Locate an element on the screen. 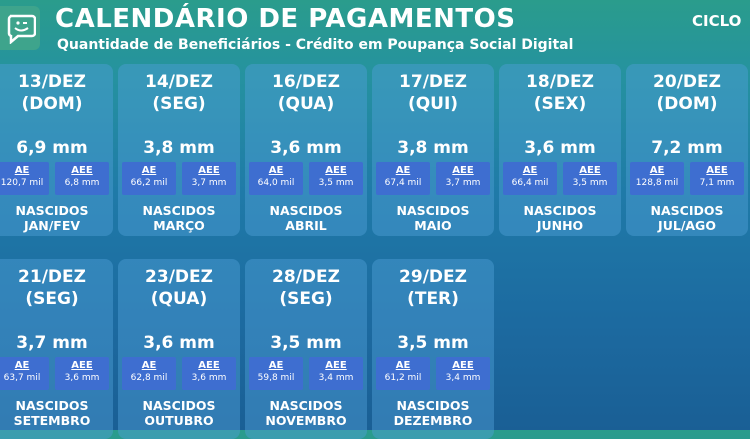  payment-date: 20/DEZ is located at coordinates (687, 82).